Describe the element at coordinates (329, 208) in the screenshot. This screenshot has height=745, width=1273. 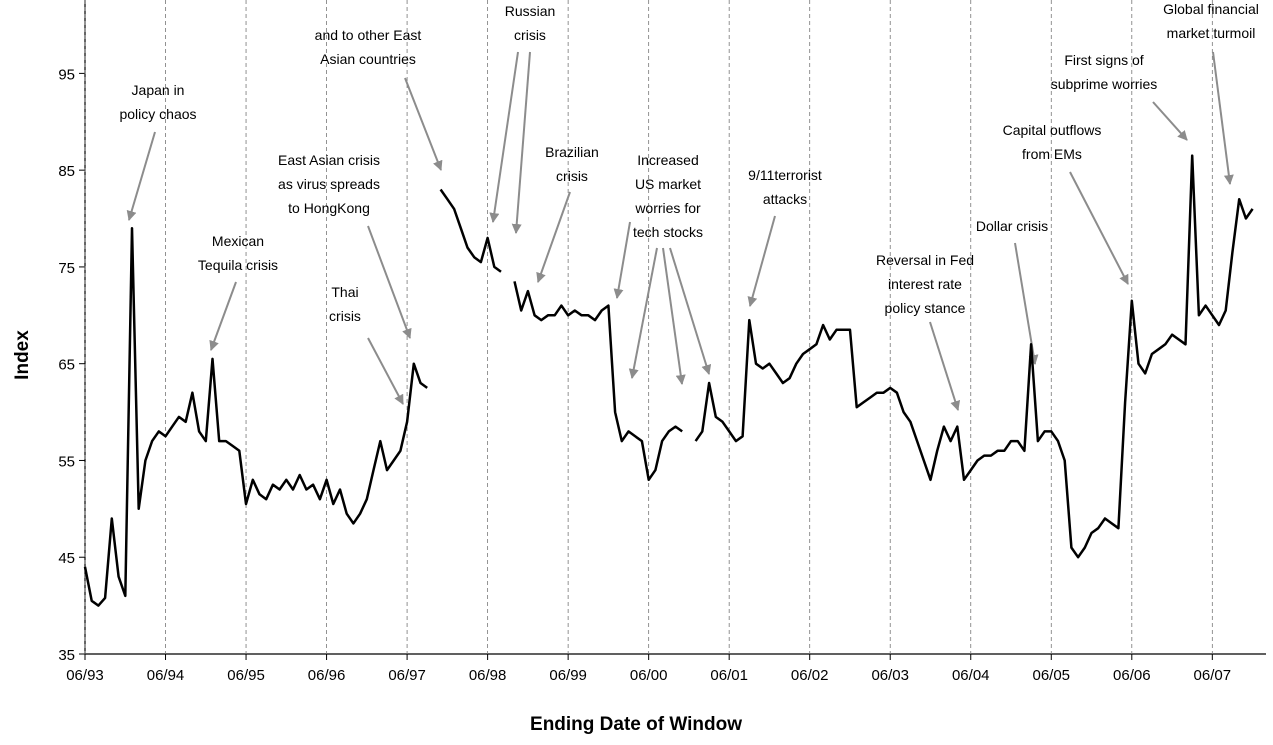
I see `annotation: to HongKong` at that location.